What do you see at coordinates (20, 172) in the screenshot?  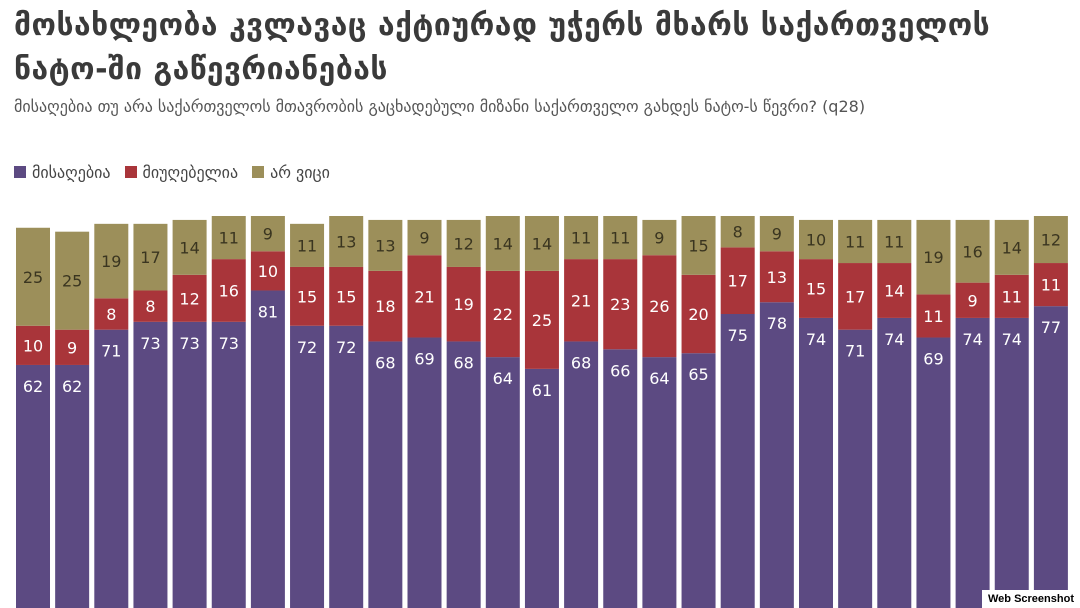 I see `legend-swatch-accept` at bounding box center [20, 172].